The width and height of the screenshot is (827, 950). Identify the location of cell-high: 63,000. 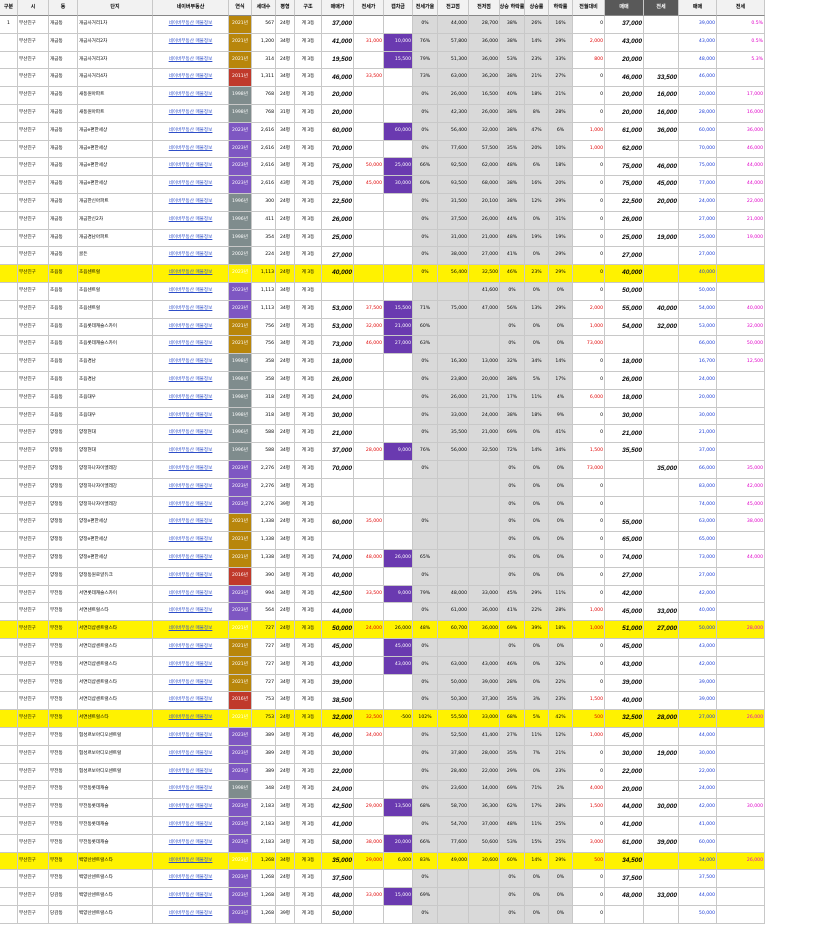
(453, 78).